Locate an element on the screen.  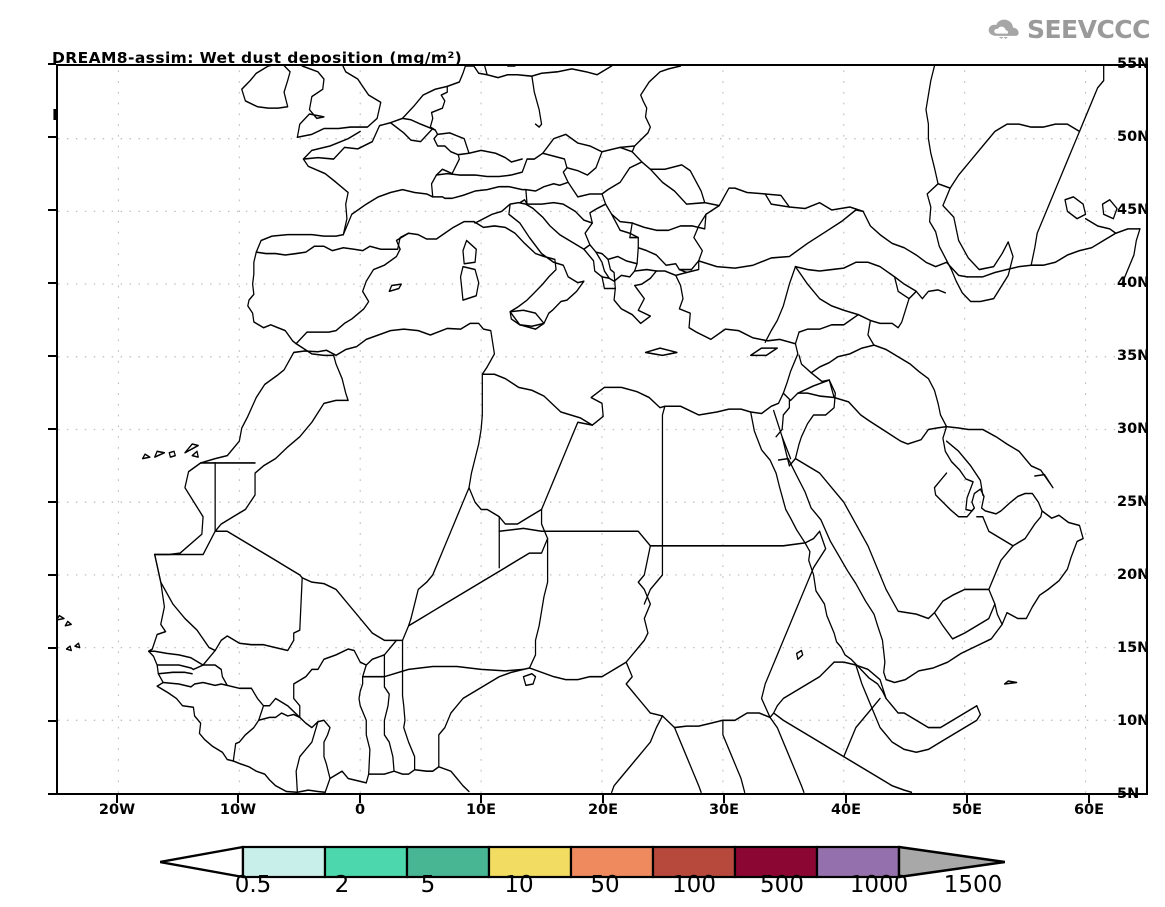
colorbar is located at coordinates (582, 862).